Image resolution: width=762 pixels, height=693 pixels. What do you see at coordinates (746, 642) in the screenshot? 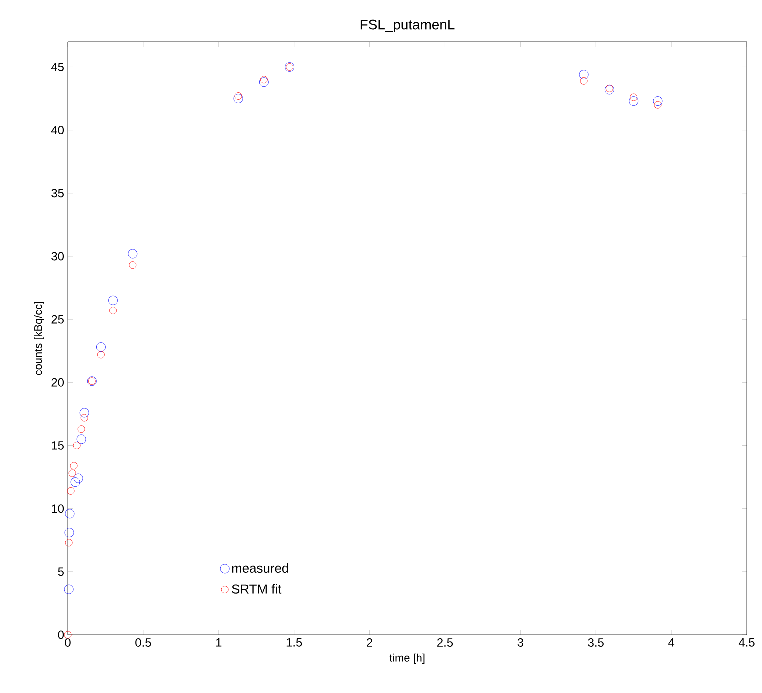
I see `x-tick-label: 4.5` at bounding box center [746, 642].